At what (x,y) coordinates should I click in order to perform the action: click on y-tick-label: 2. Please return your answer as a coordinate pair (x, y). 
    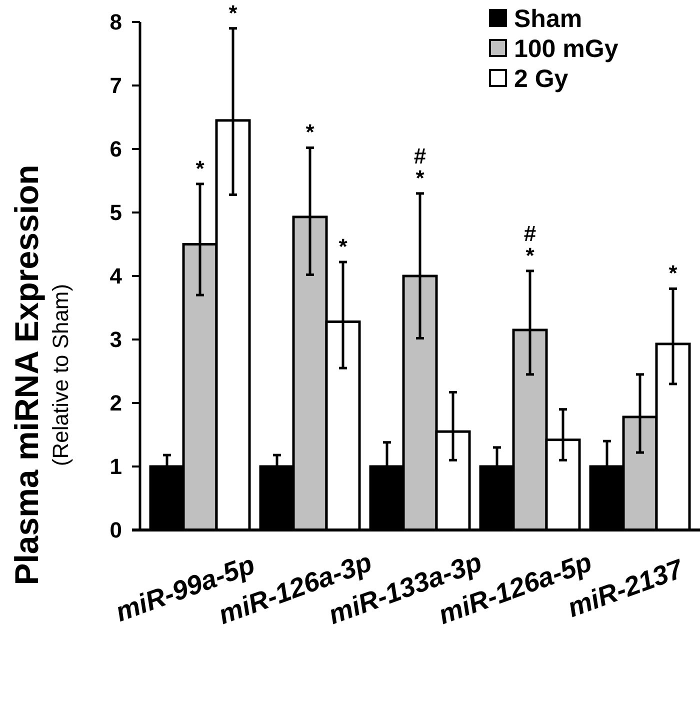
    Looking at the image, I should click on (116, 403).